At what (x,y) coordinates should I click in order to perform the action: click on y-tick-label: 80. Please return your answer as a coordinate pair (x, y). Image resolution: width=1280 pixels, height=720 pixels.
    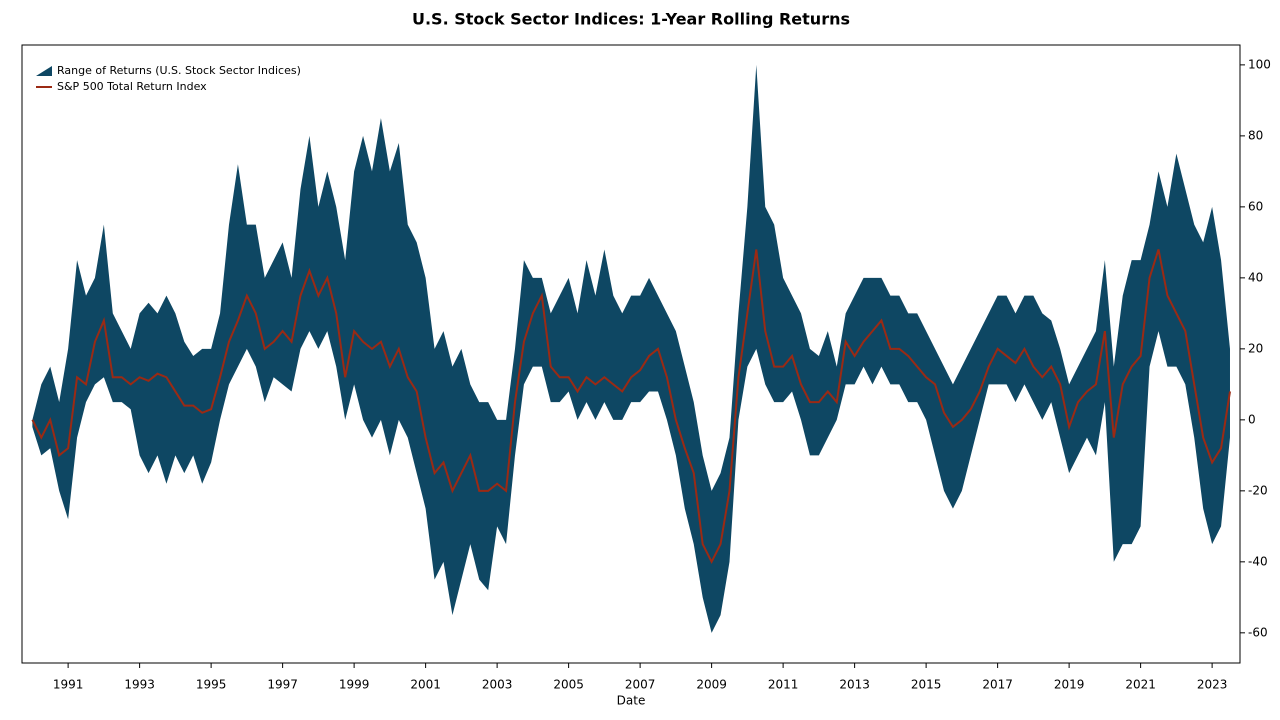
    Looking at the image, I should click on (1255, 135).